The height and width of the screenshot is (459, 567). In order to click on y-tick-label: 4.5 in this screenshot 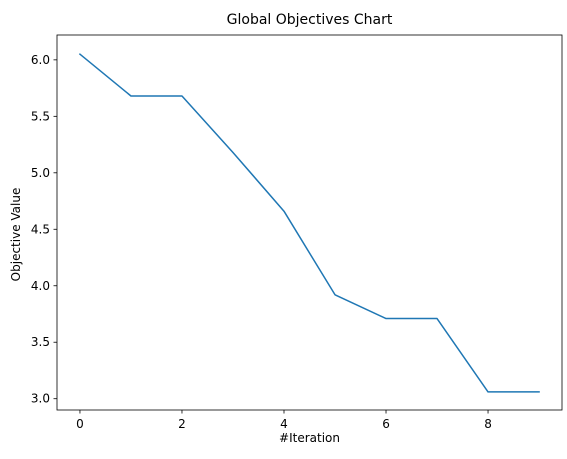, I will do `click(40, 229)`.